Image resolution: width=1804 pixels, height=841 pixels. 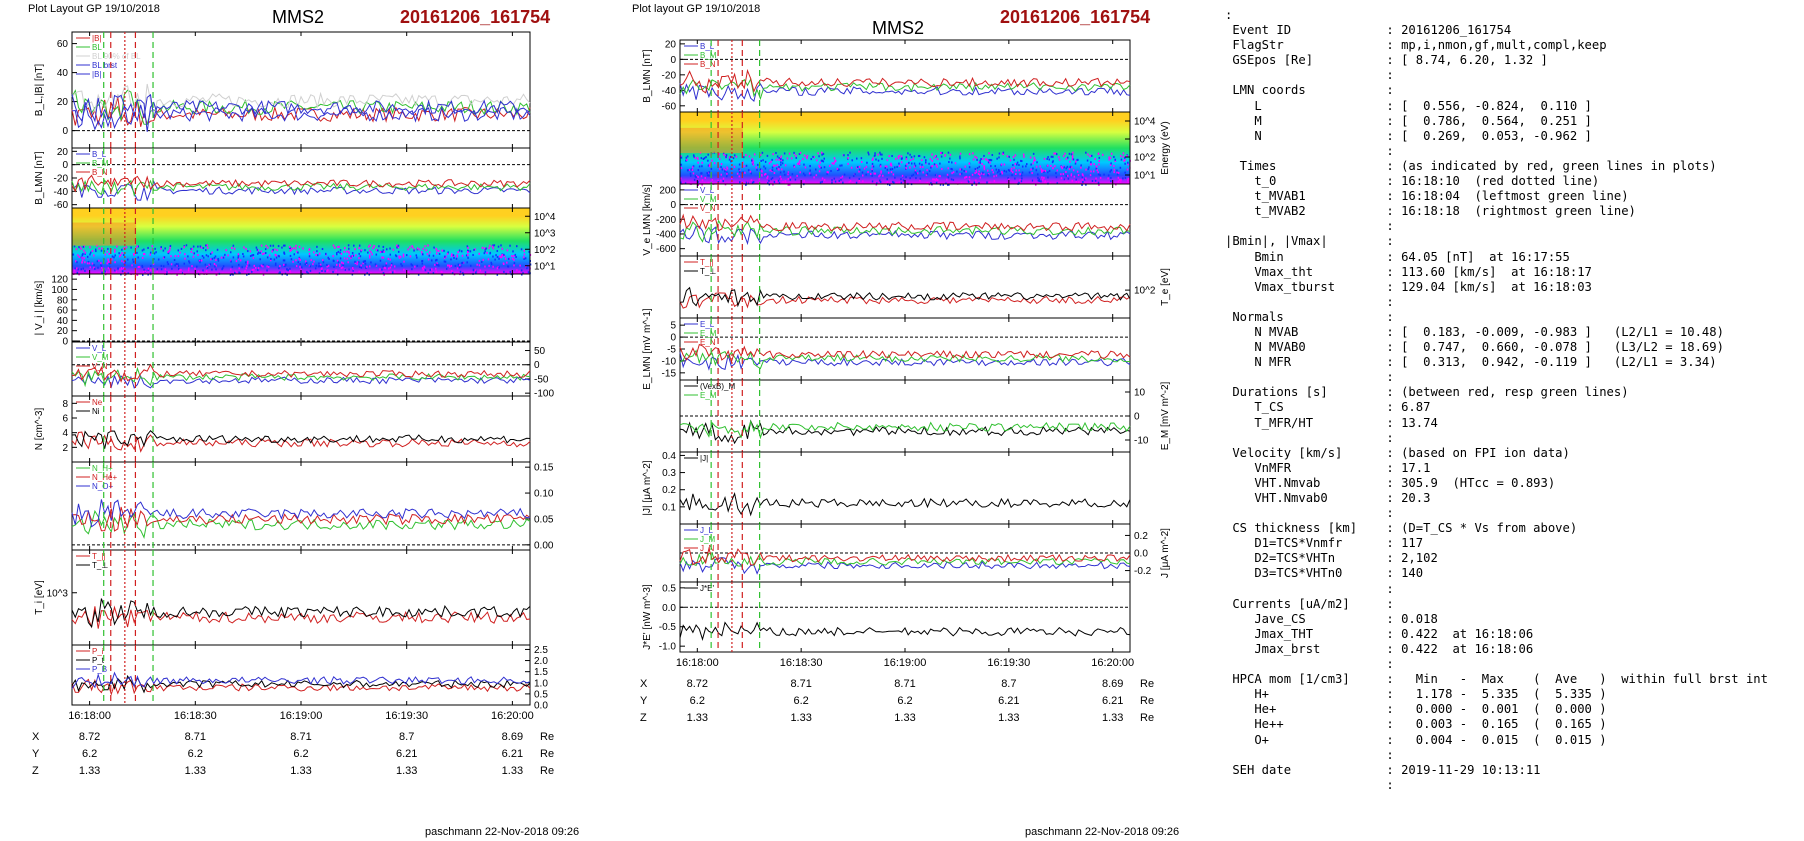 I want to click on y-tick-label: 0.0, so click(x=669, y=608).